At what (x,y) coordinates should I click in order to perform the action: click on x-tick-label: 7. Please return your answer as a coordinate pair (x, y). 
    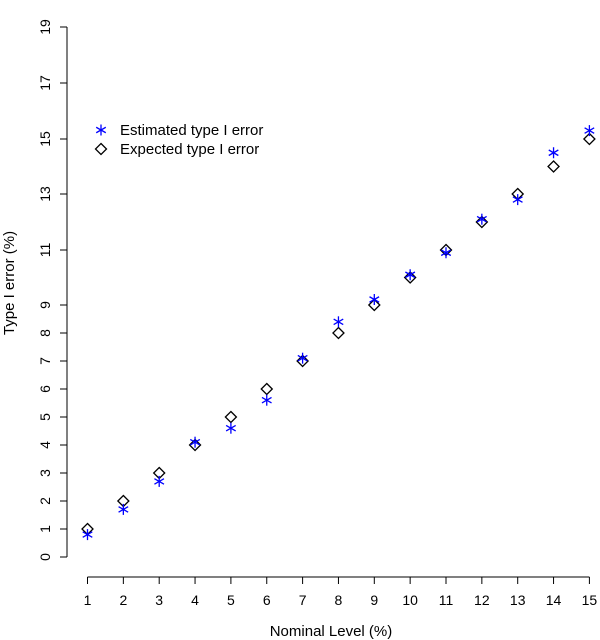
    Looking at the image, I should click on (303, 600).